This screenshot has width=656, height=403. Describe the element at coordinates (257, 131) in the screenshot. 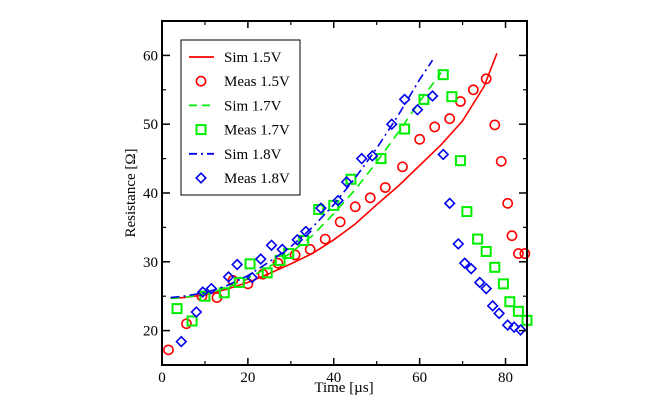

I see `legend-label: Meas 1.7V` at that location.